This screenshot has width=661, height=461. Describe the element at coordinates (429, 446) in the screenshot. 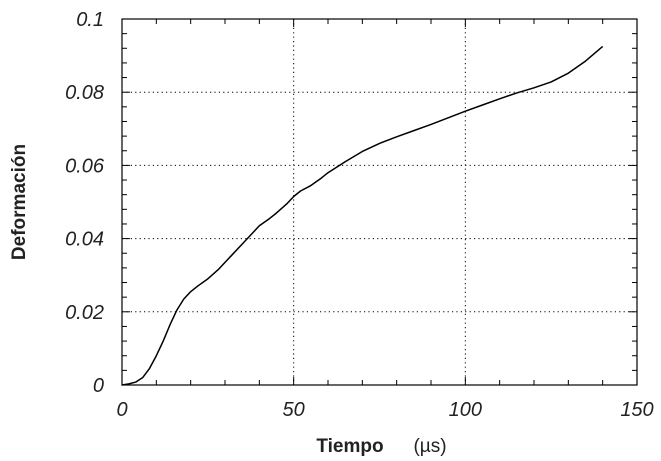

I see `x-axis-unit: (µs)` at that location.